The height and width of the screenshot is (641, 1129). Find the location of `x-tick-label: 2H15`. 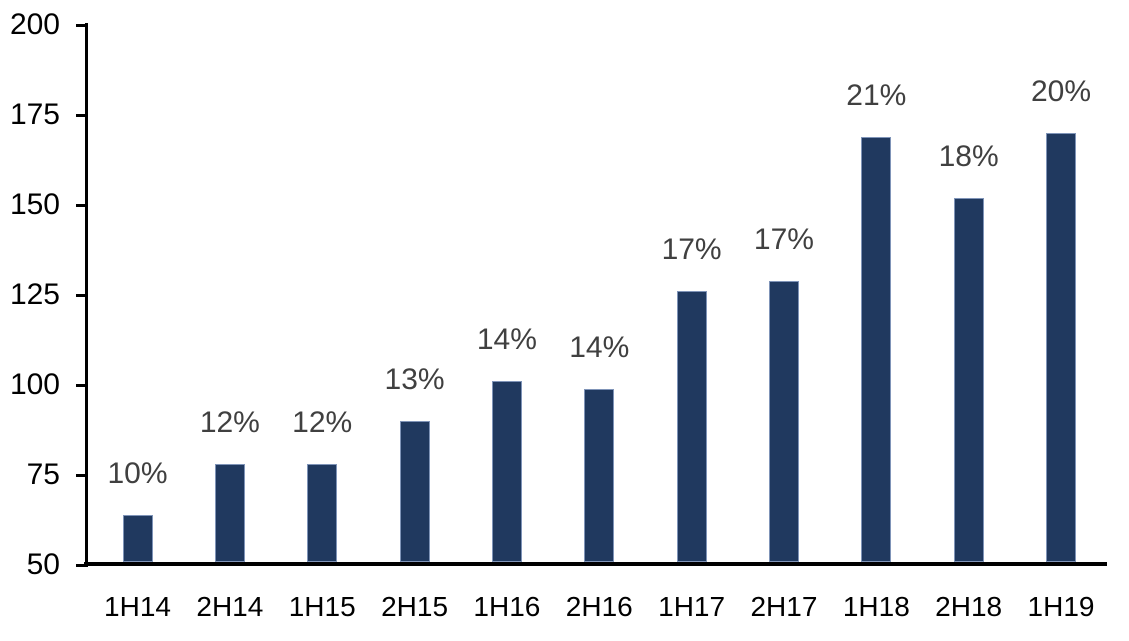

x-tick-label: 2H15 is located at coordinates (415, 606).